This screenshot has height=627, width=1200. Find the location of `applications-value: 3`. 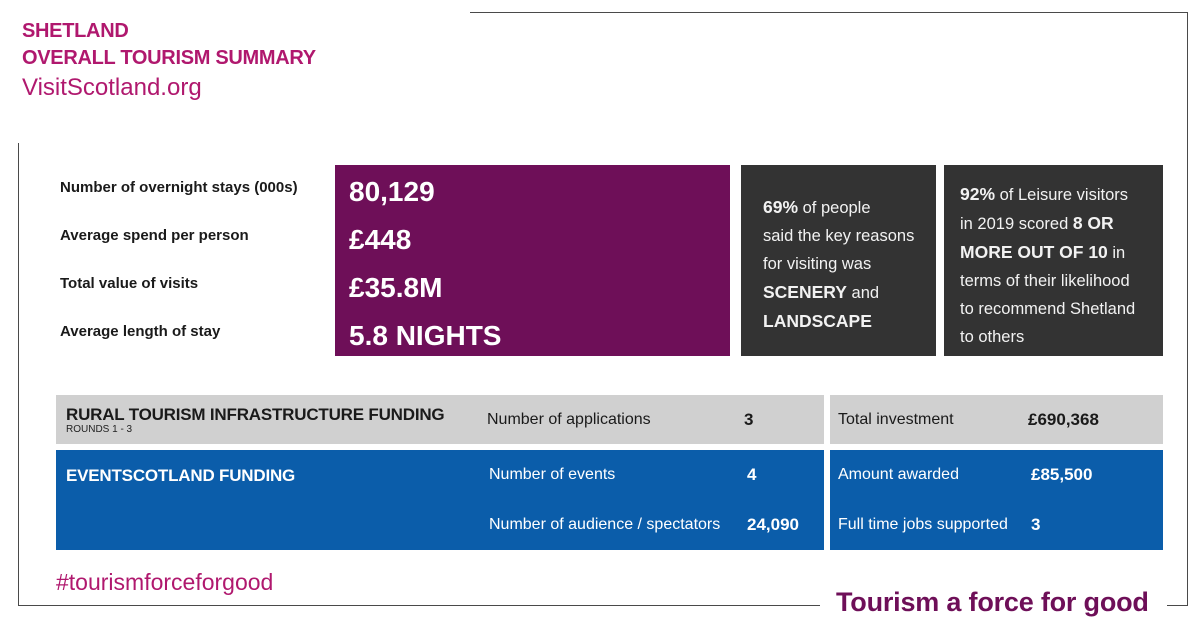

applications-value: 3 is located at coordinates (749, 419).